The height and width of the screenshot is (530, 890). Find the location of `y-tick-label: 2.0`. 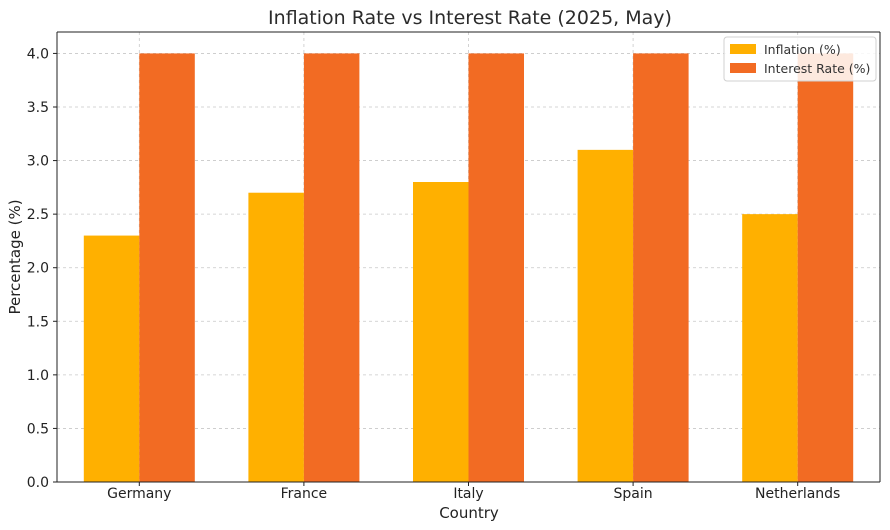

y-tick-label: 2.0 is located at coordinates (38, 269).